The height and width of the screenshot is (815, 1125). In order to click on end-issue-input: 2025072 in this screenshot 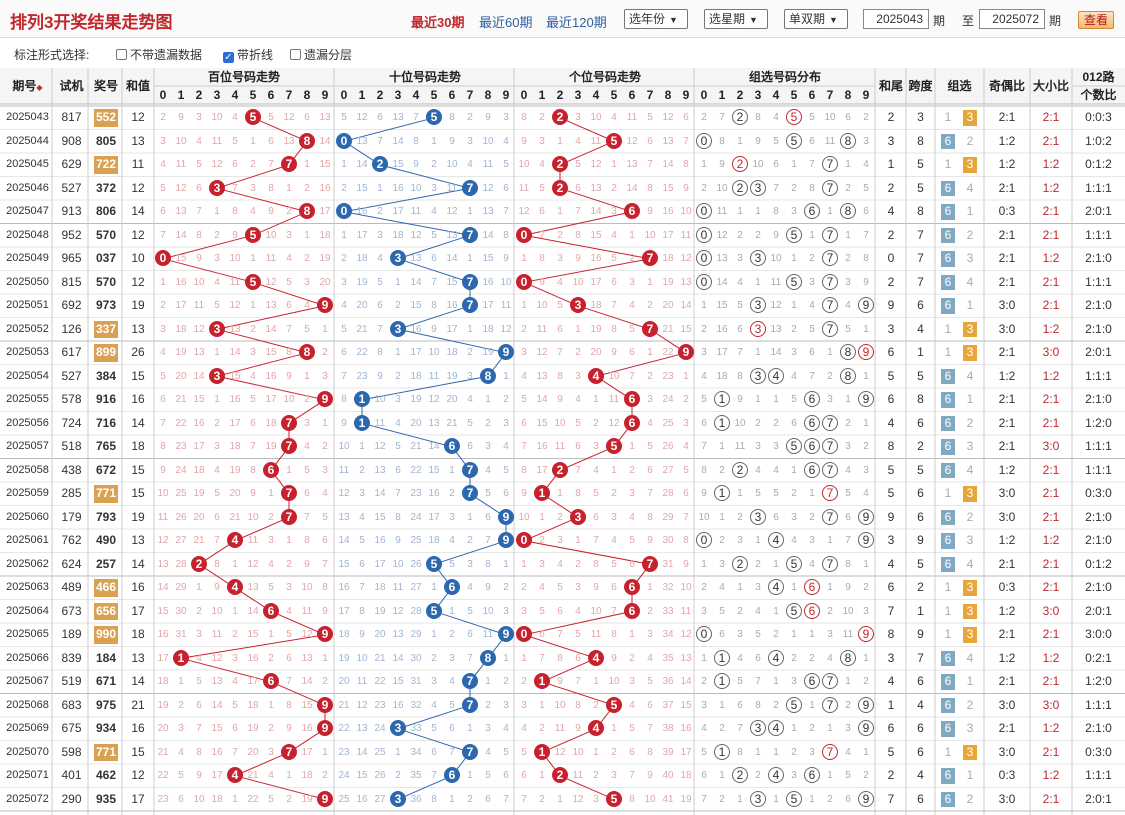, I will do `click(1012, 19)`.